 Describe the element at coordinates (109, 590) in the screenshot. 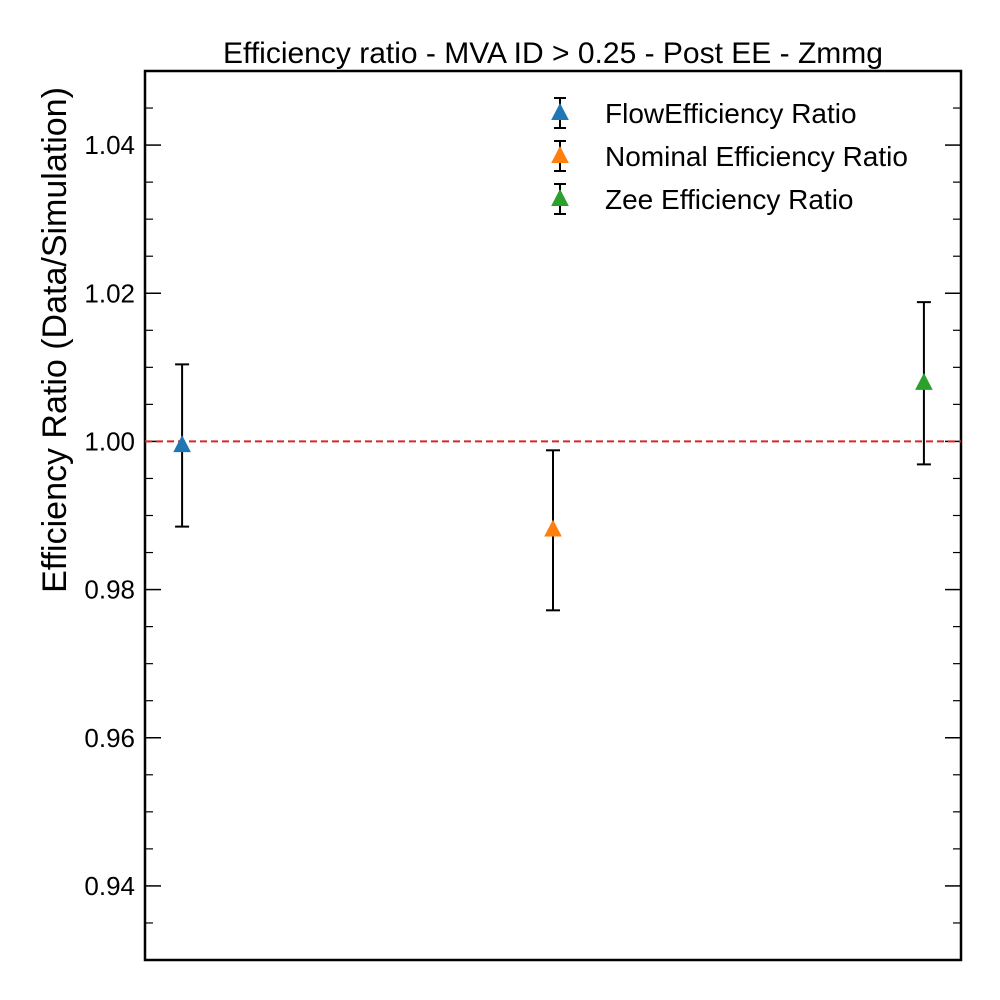

I see `y-tick-label: 0.98` at that location.